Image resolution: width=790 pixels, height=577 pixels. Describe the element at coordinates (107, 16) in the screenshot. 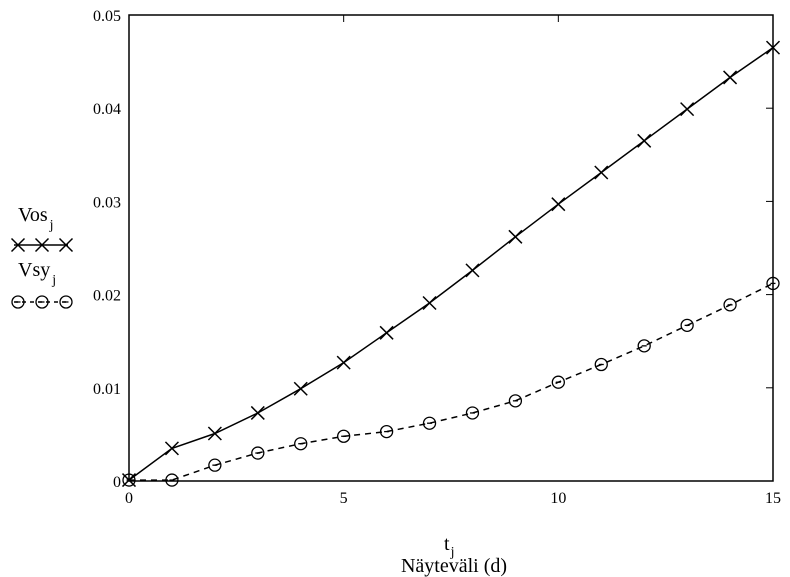

I see `y-tick-label: 0.05` at that location.